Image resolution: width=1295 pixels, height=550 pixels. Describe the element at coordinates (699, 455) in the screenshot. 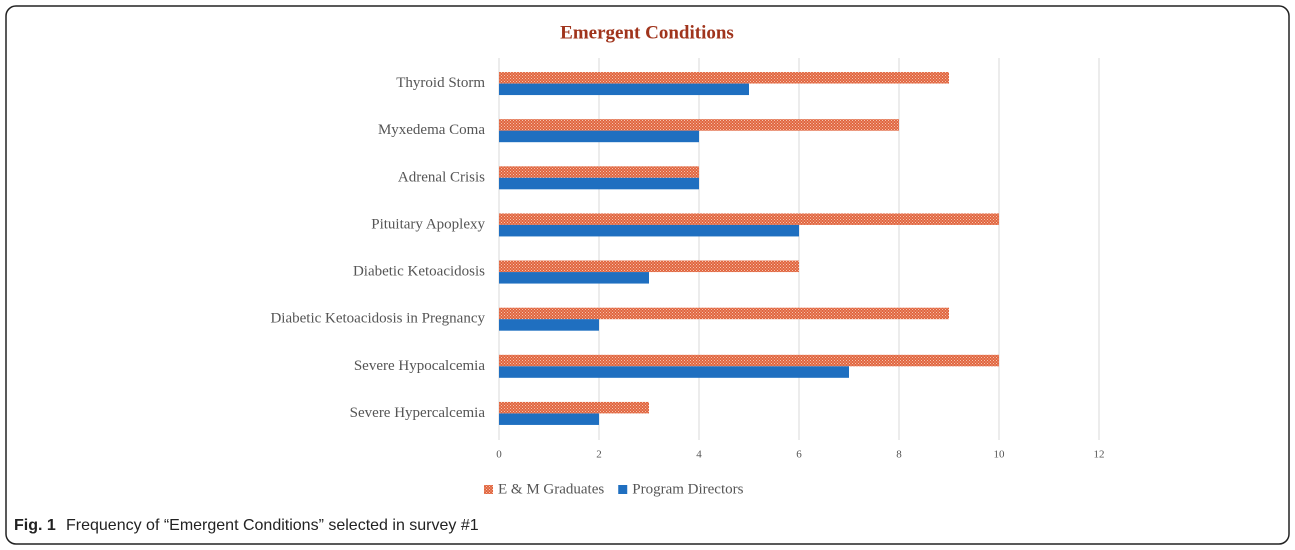

I see `x-tick-label: 4` at that location.